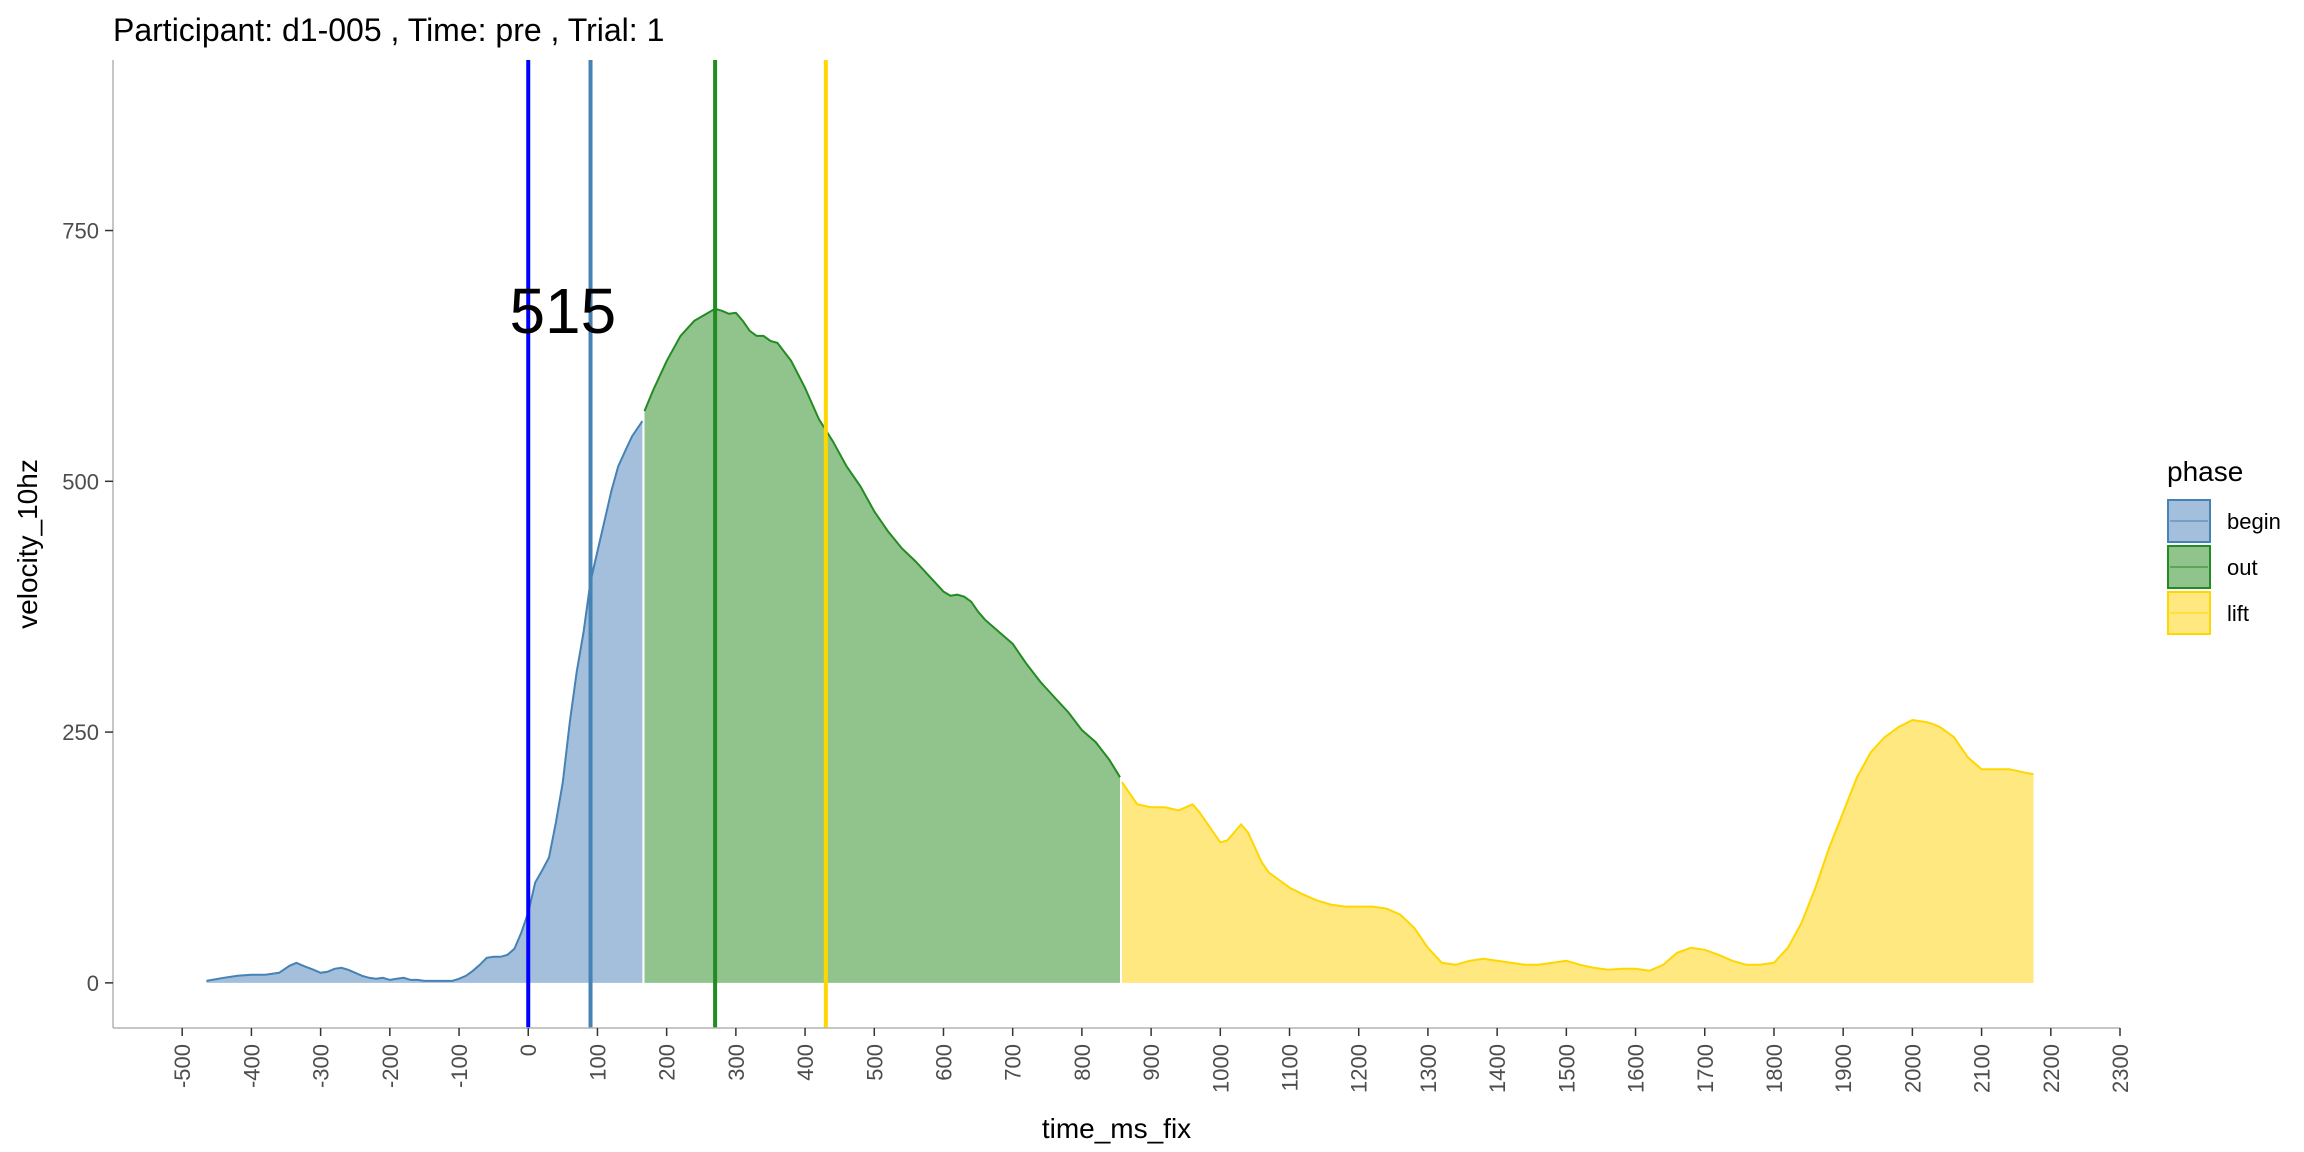  Describe the element at coordinates (1290, 1067) in the screenshot. I see `x-tick-label: 1100` at that location.